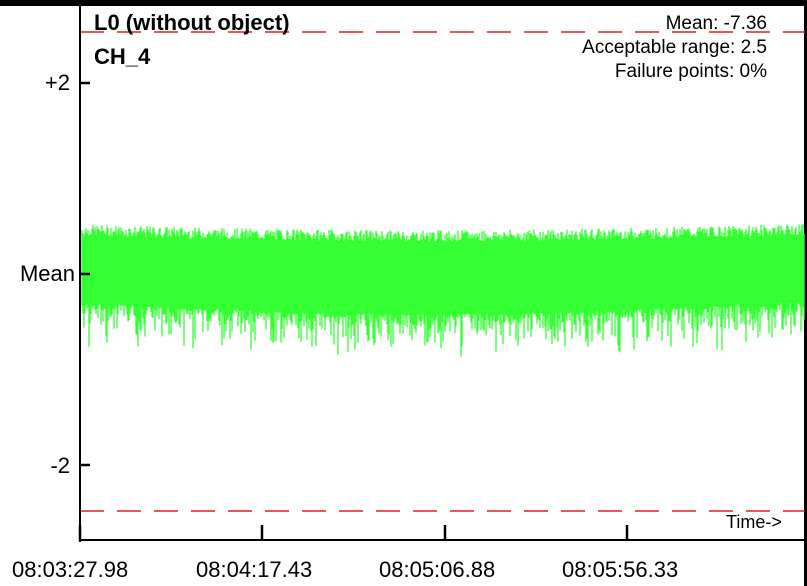 The width and height of the screenshot is (807, 586). What do you see at coordinates (122, 56) in the screenshot?
I see `chart-subtitle: CH_4` at bounding box center [122, 56].